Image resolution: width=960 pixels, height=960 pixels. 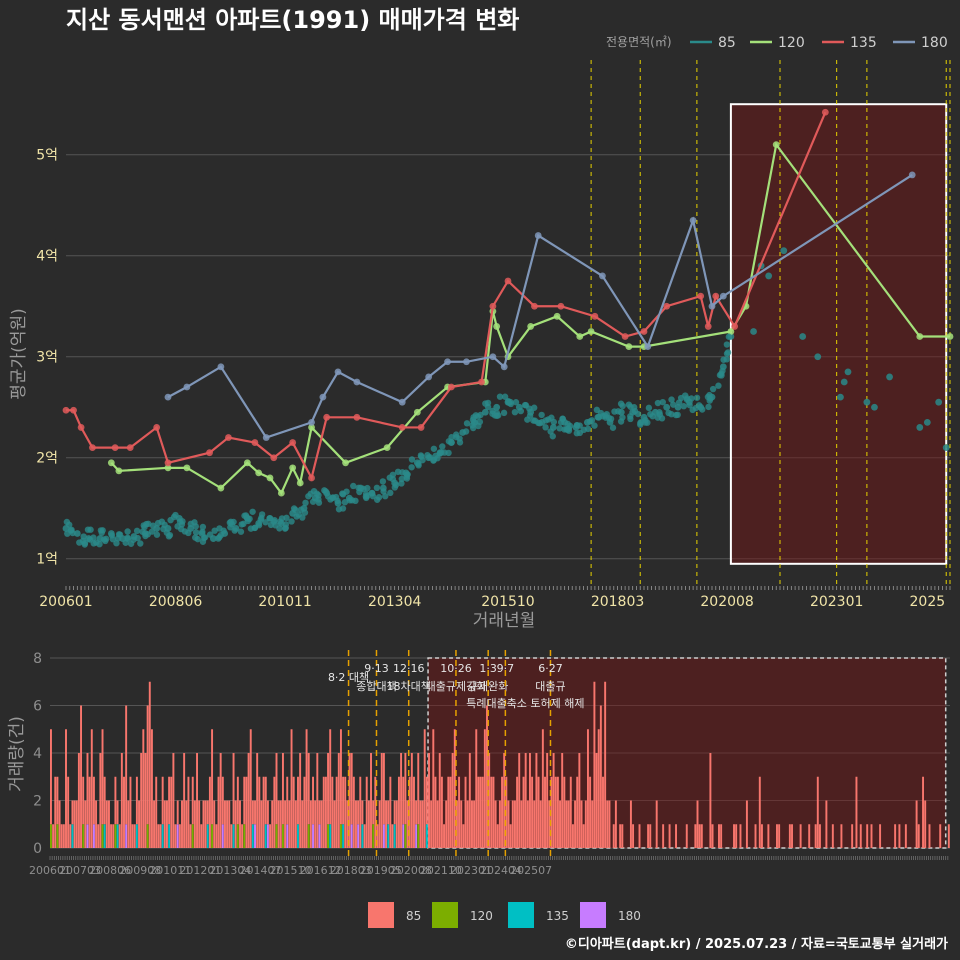 What do you see at coordinates (504, 621) in the screenshot?
I see `x-axis-title: 거래년월` at bounding box center [504, 621].